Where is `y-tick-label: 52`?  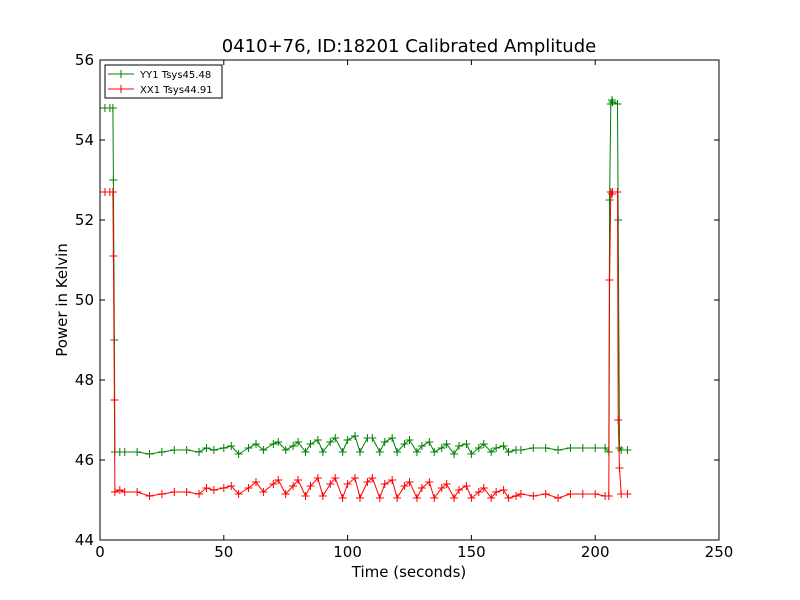
y-tick-label: 52 is located at coordinates (84, 220).